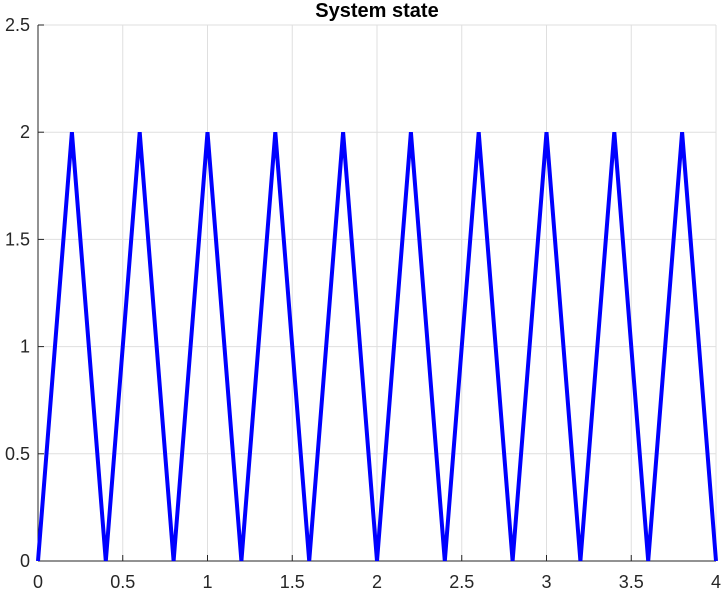  What do you see at coordinates (631, 581) in the screenshot?
I see `x-tick-label: 3.5` at bounding box center [631, 581].